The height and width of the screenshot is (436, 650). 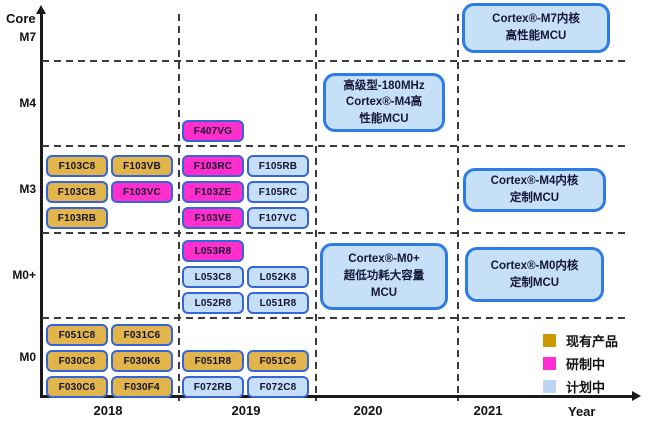 What do you see at coordinates (549, 340) in the screenshot?
I see `legend-swatch-existing` at bounding box center [549, 340].